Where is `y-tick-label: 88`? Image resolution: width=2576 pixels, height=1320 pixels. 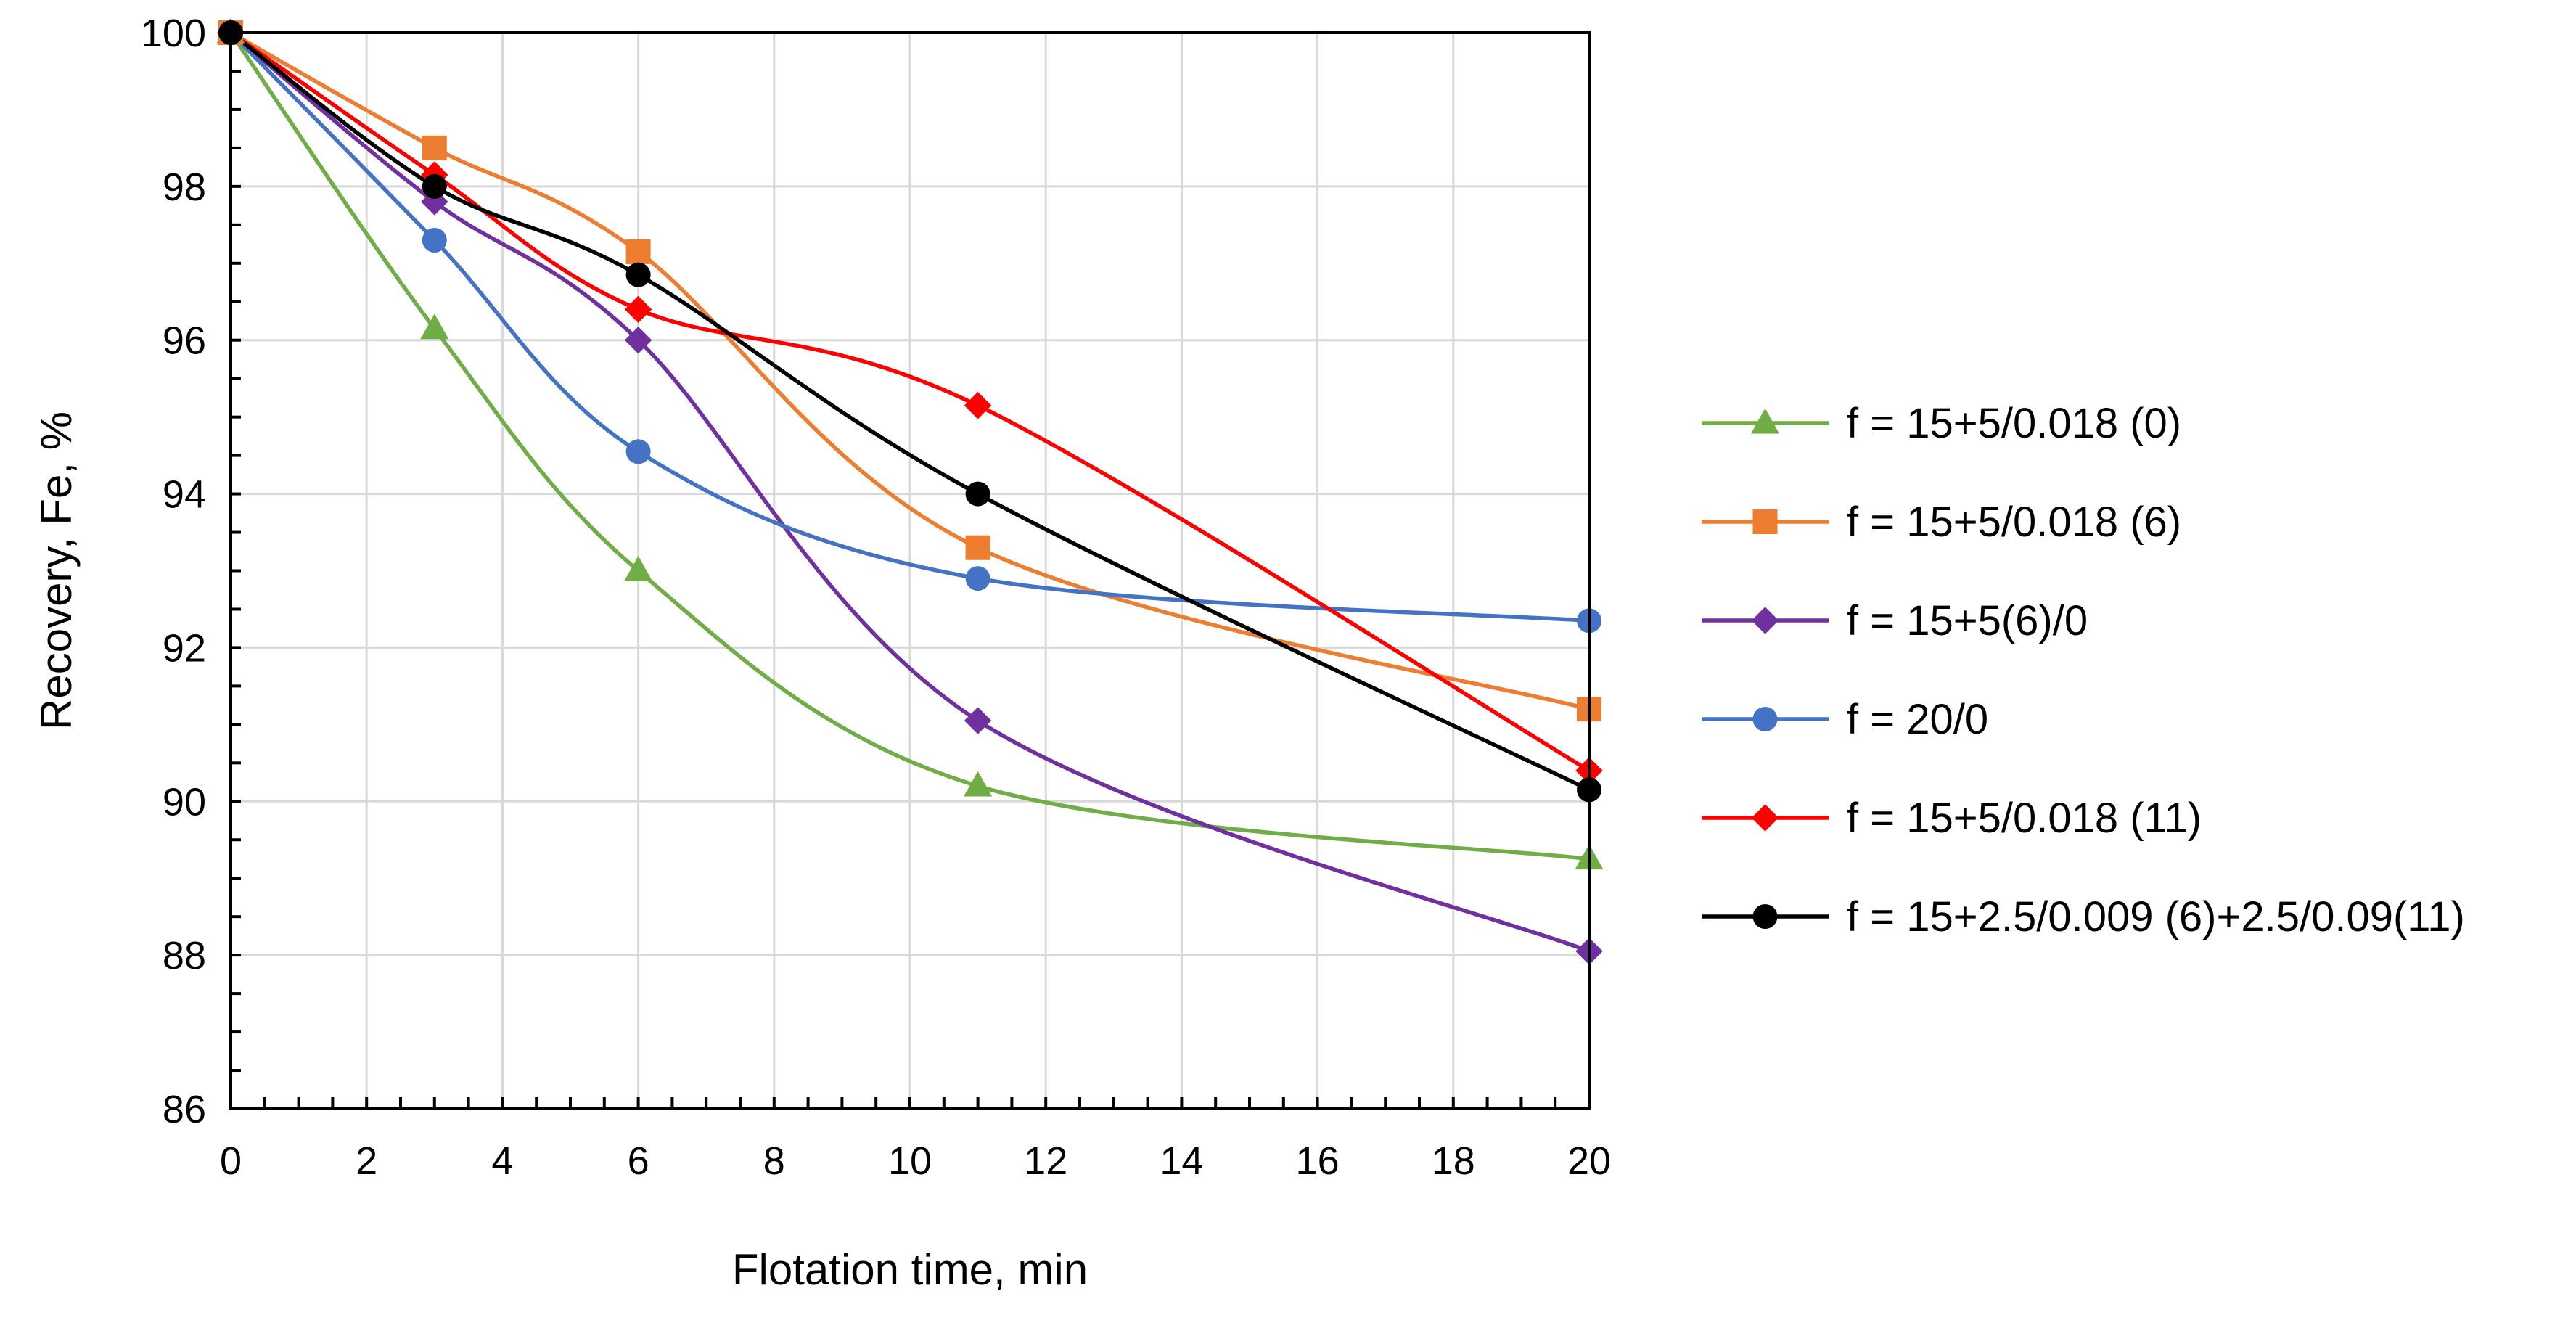 y-tick-label: 88 is located at coordinates (184, 955).